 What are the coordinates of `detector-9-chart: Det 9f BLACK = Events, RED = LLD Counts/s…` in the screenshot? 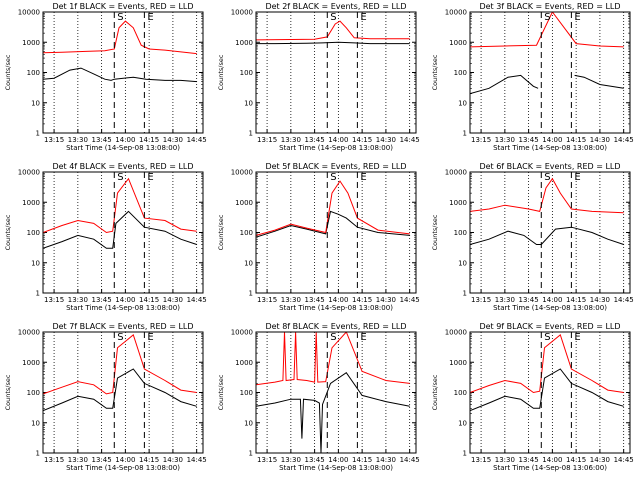 It's located at (532, 397).